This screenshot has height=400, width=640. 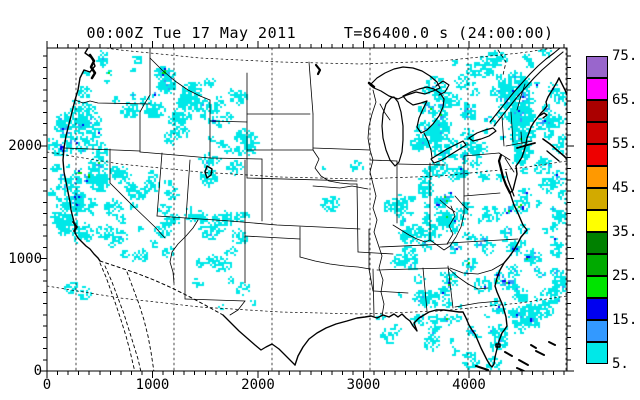 What do you see at coordinates (509, 165) in the screenshot?
I see `state-border-nj-delaware-river` at bounding box center [509, 165].